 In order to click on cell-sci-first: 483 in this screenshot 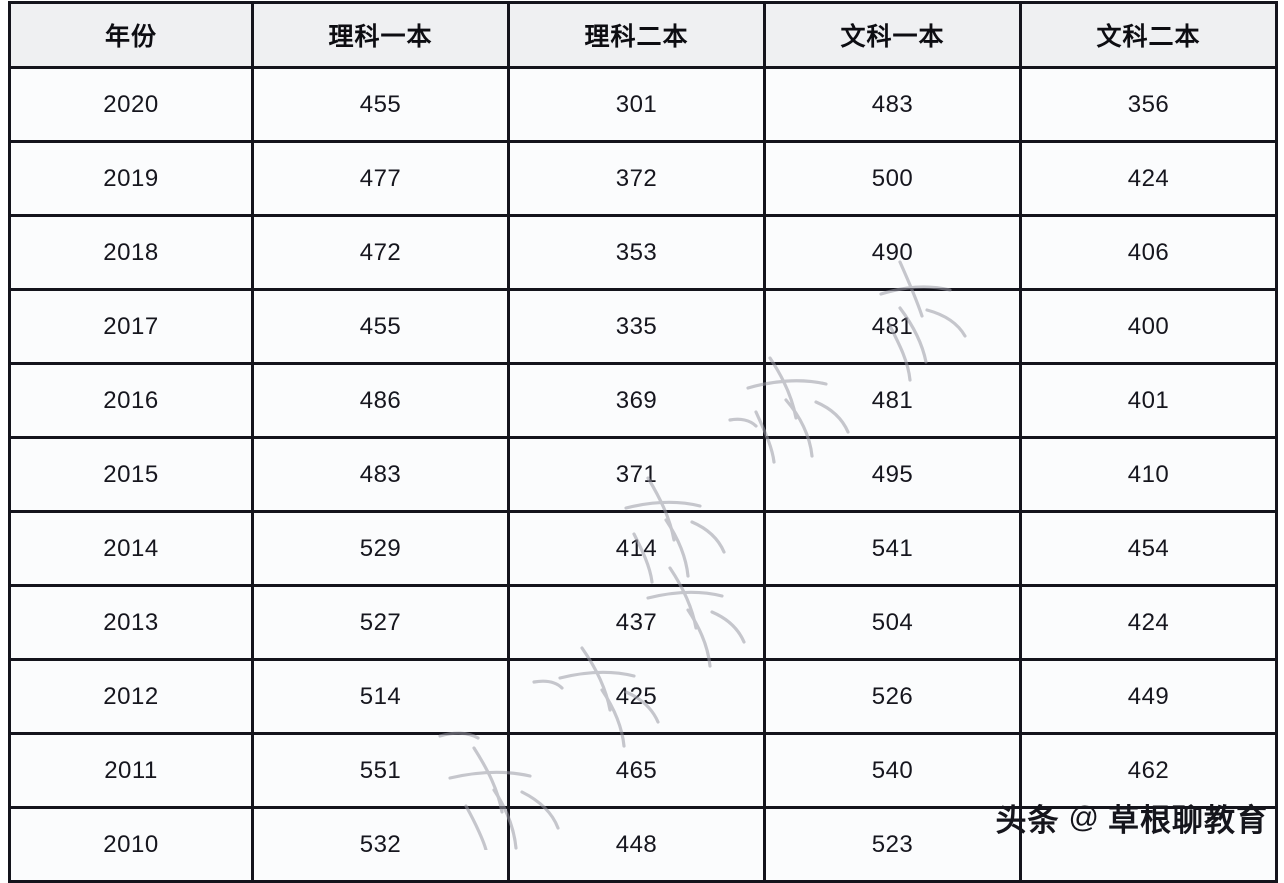, I will do `click(380, 474)`.